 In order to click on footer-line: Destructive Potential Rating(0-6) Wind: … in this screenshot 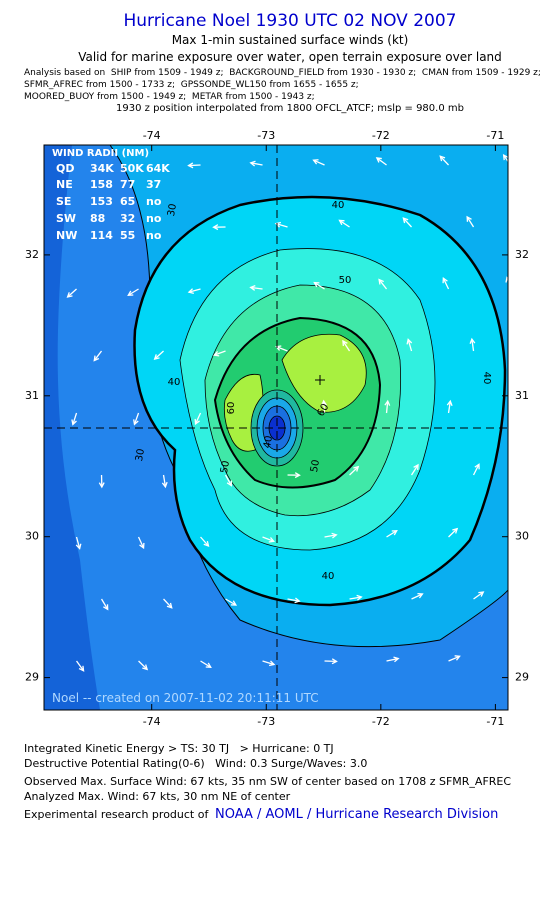, I will do `click(195, 763)`.